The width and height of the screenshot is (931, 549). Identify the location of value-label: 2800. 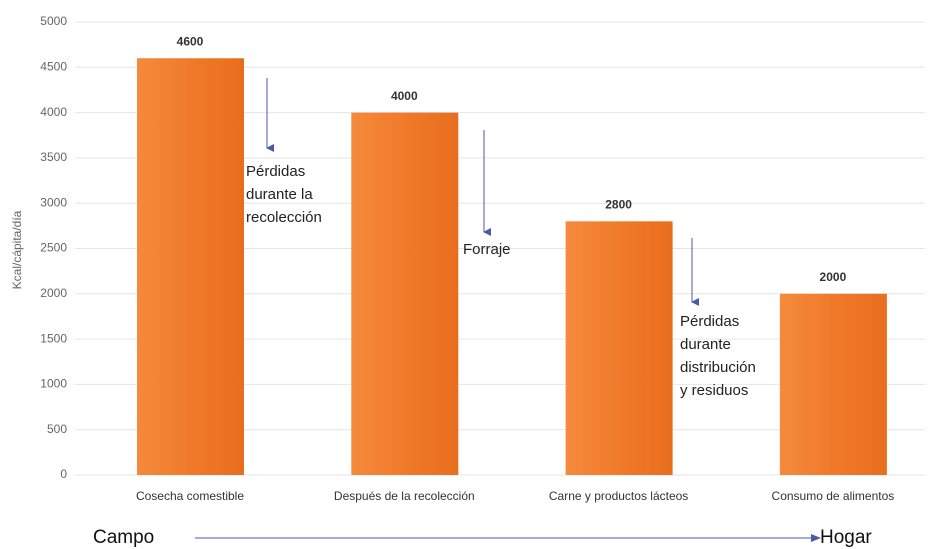
(618, 204).